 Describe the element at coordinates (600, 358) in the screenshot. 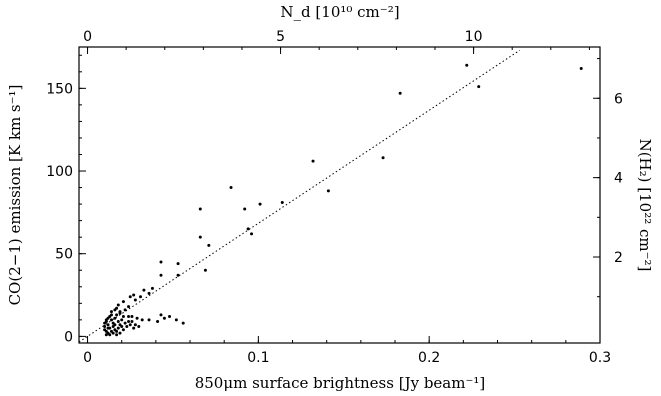

I see `x-tick-label: 0.3` at that location.